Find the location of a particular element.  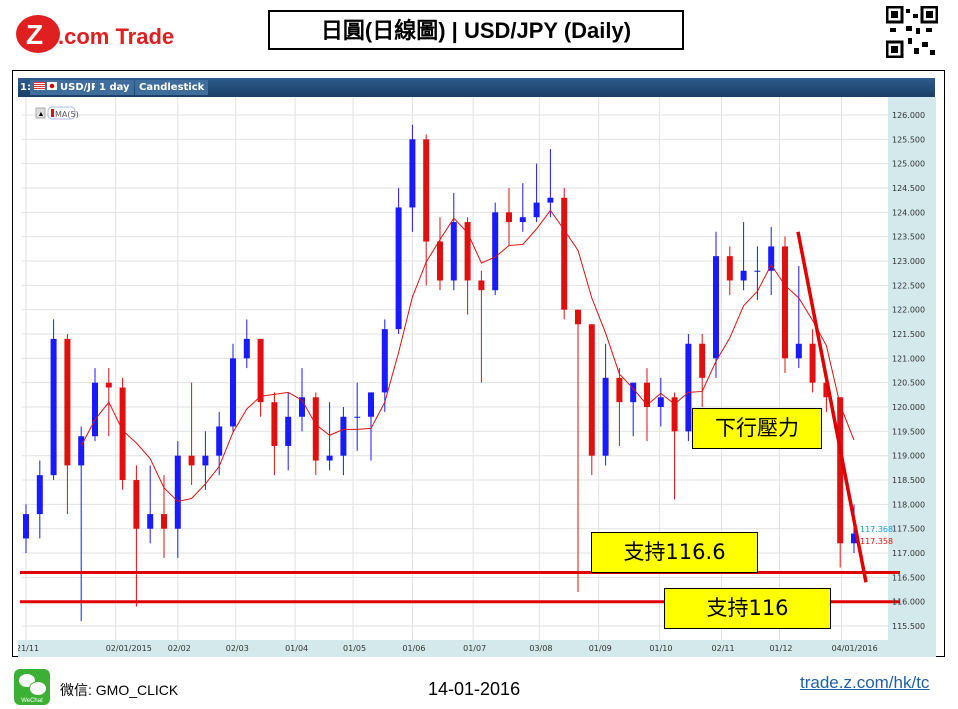

y-tick-label: 121.000 is located at coordinates (908, 358).